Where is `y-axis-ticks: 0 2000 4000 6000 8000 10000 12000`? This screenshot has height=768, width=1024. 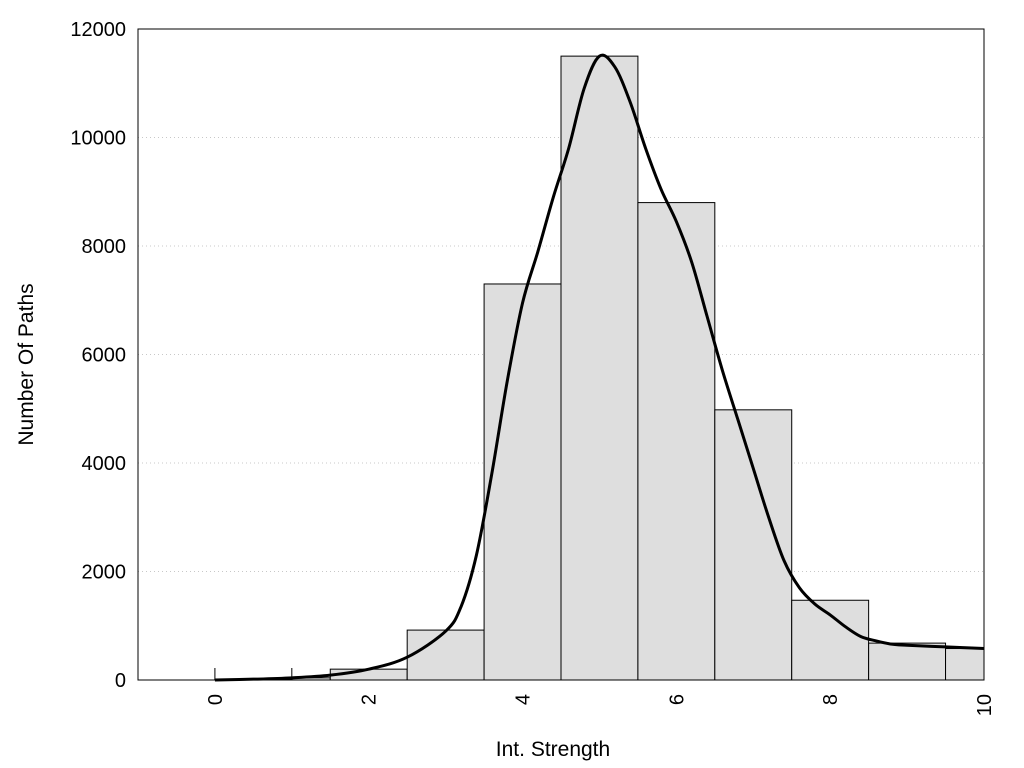 y-axis-ticks: 0 2000 4000 6000 8000 10000 12000 is located at coordinates (98, 355).